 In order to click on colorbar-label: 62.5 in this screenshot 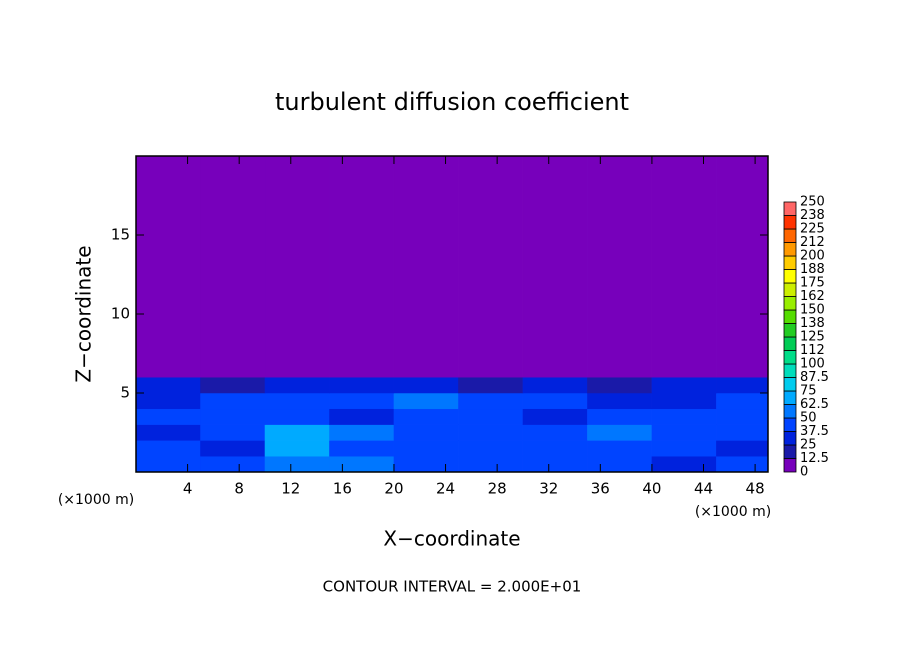, I will do `click(814, 404)`.